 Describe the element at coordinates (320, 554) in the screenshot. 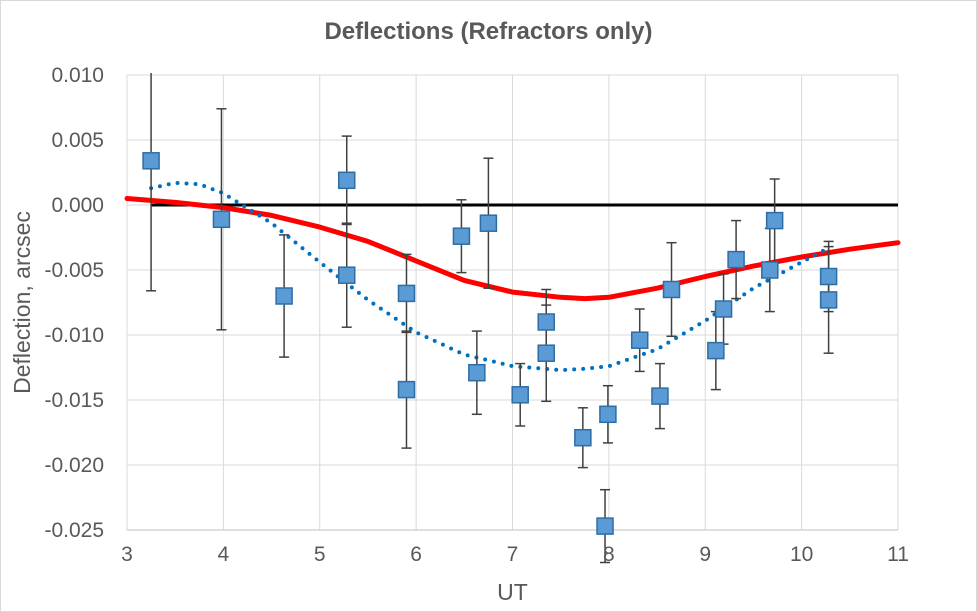

I see `x-tick-label: 5` at that location.